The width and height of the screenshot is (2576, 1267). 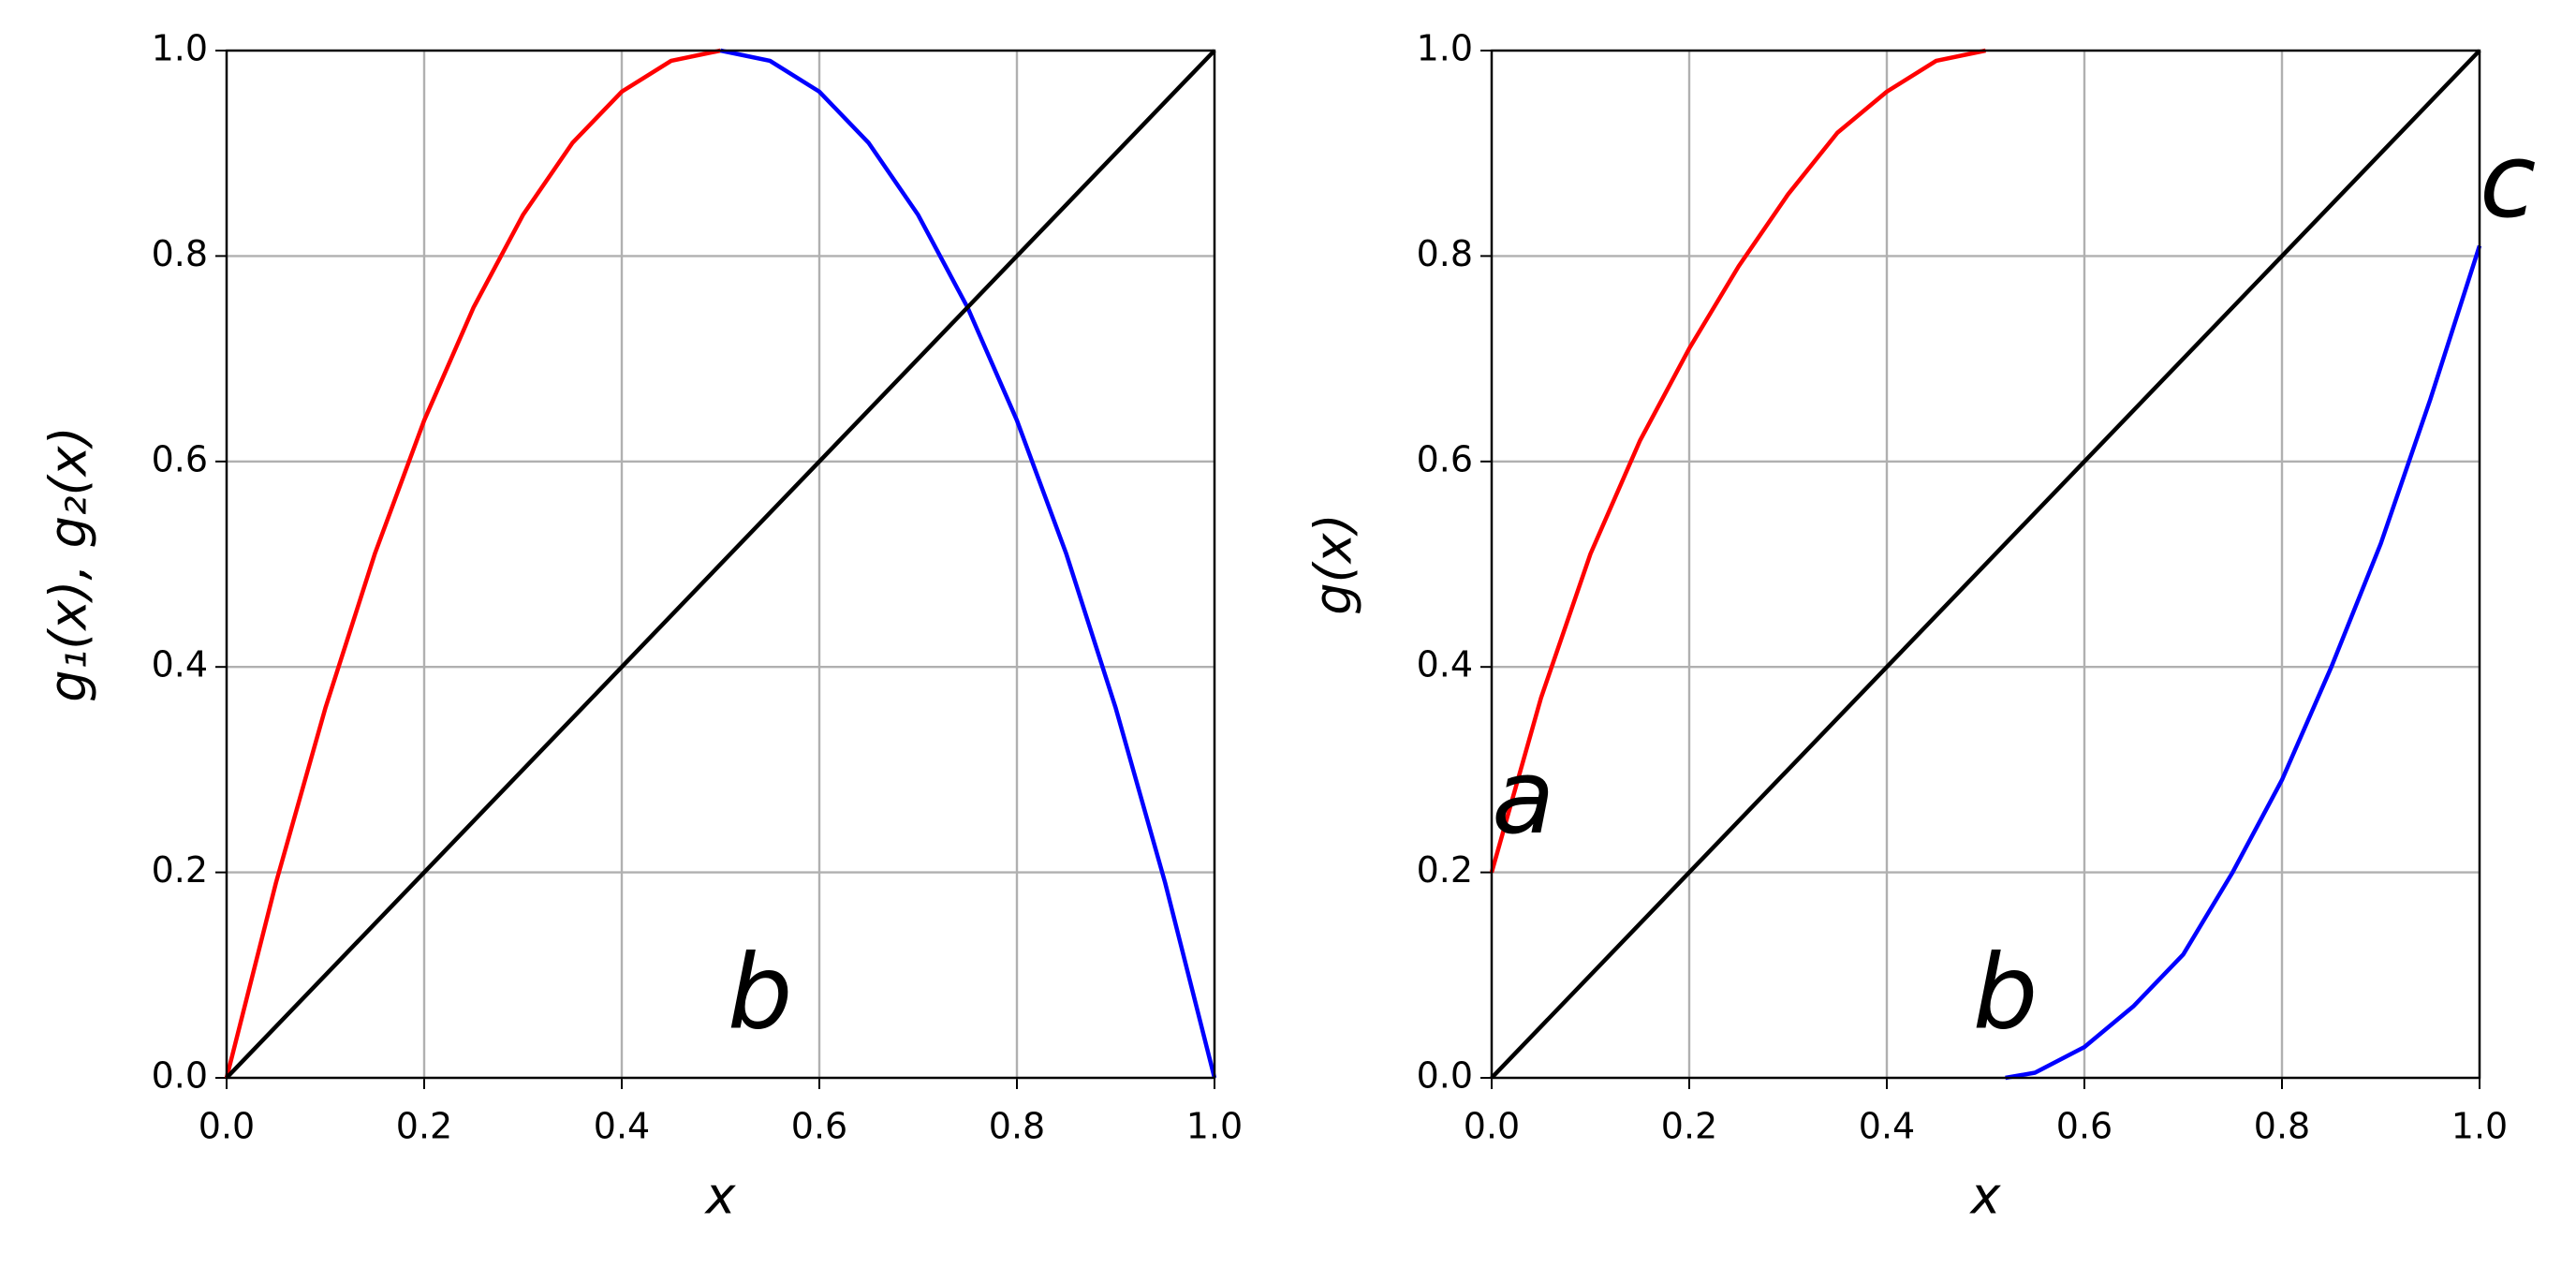 I want to click on y-axis-label: g₁(x), g₂(x), so click(x=68, y=563).